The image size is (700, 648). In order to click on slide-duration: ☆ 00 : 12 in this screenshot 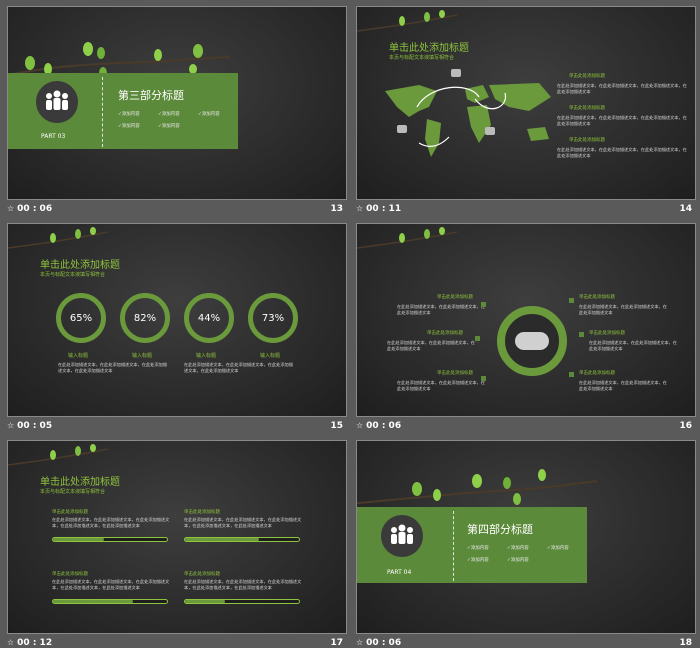, I will do `click(30, 643)`.